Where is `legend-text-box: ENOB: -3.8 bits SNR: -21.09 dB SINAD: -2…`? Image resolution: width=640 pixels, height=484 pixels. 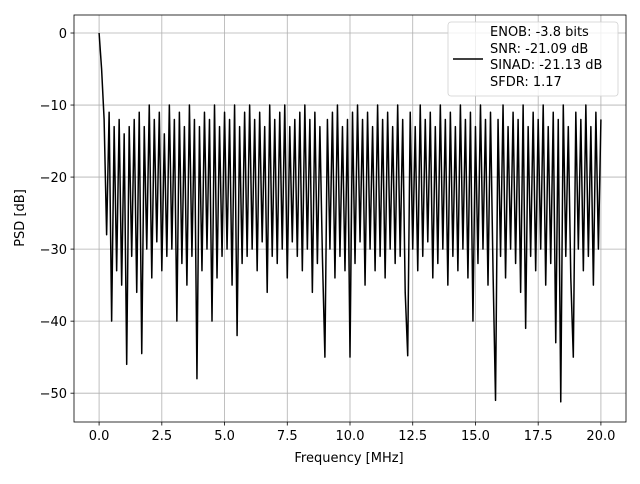
legend-text-box: ENOB: -3.8 bits SNR: -21.09 dB SINAD: -2… is located at coordinates (546, 57).